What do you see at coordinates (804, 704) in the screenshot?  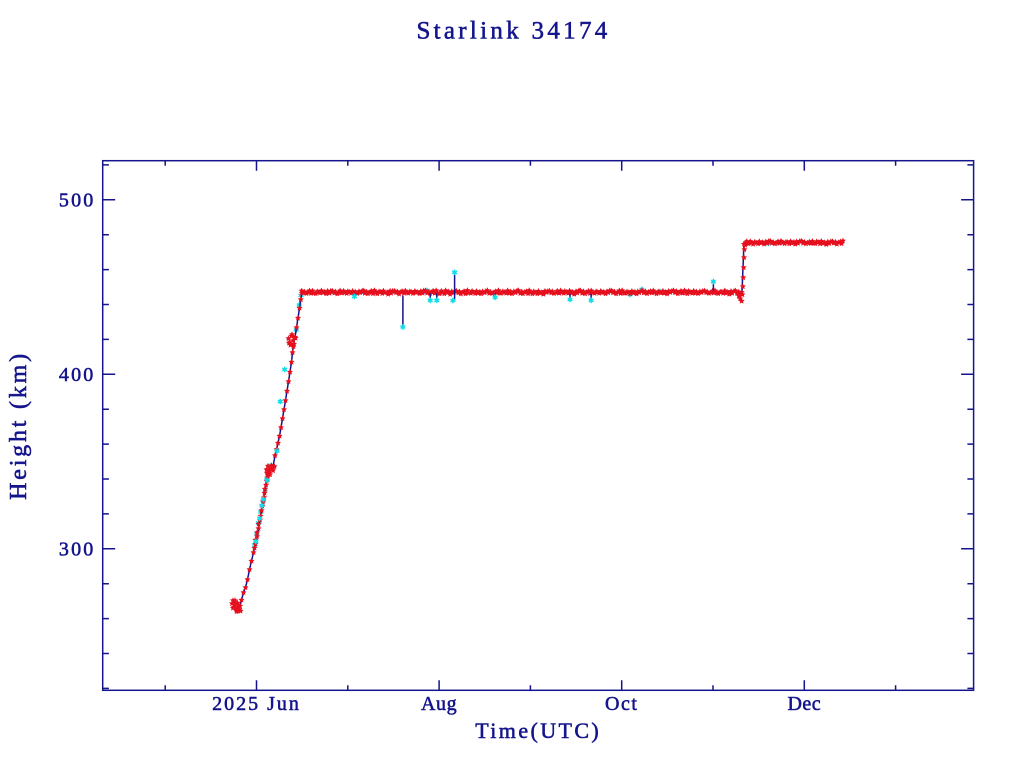 I see `svg-text: Dec` at bounding box center [804, 704].